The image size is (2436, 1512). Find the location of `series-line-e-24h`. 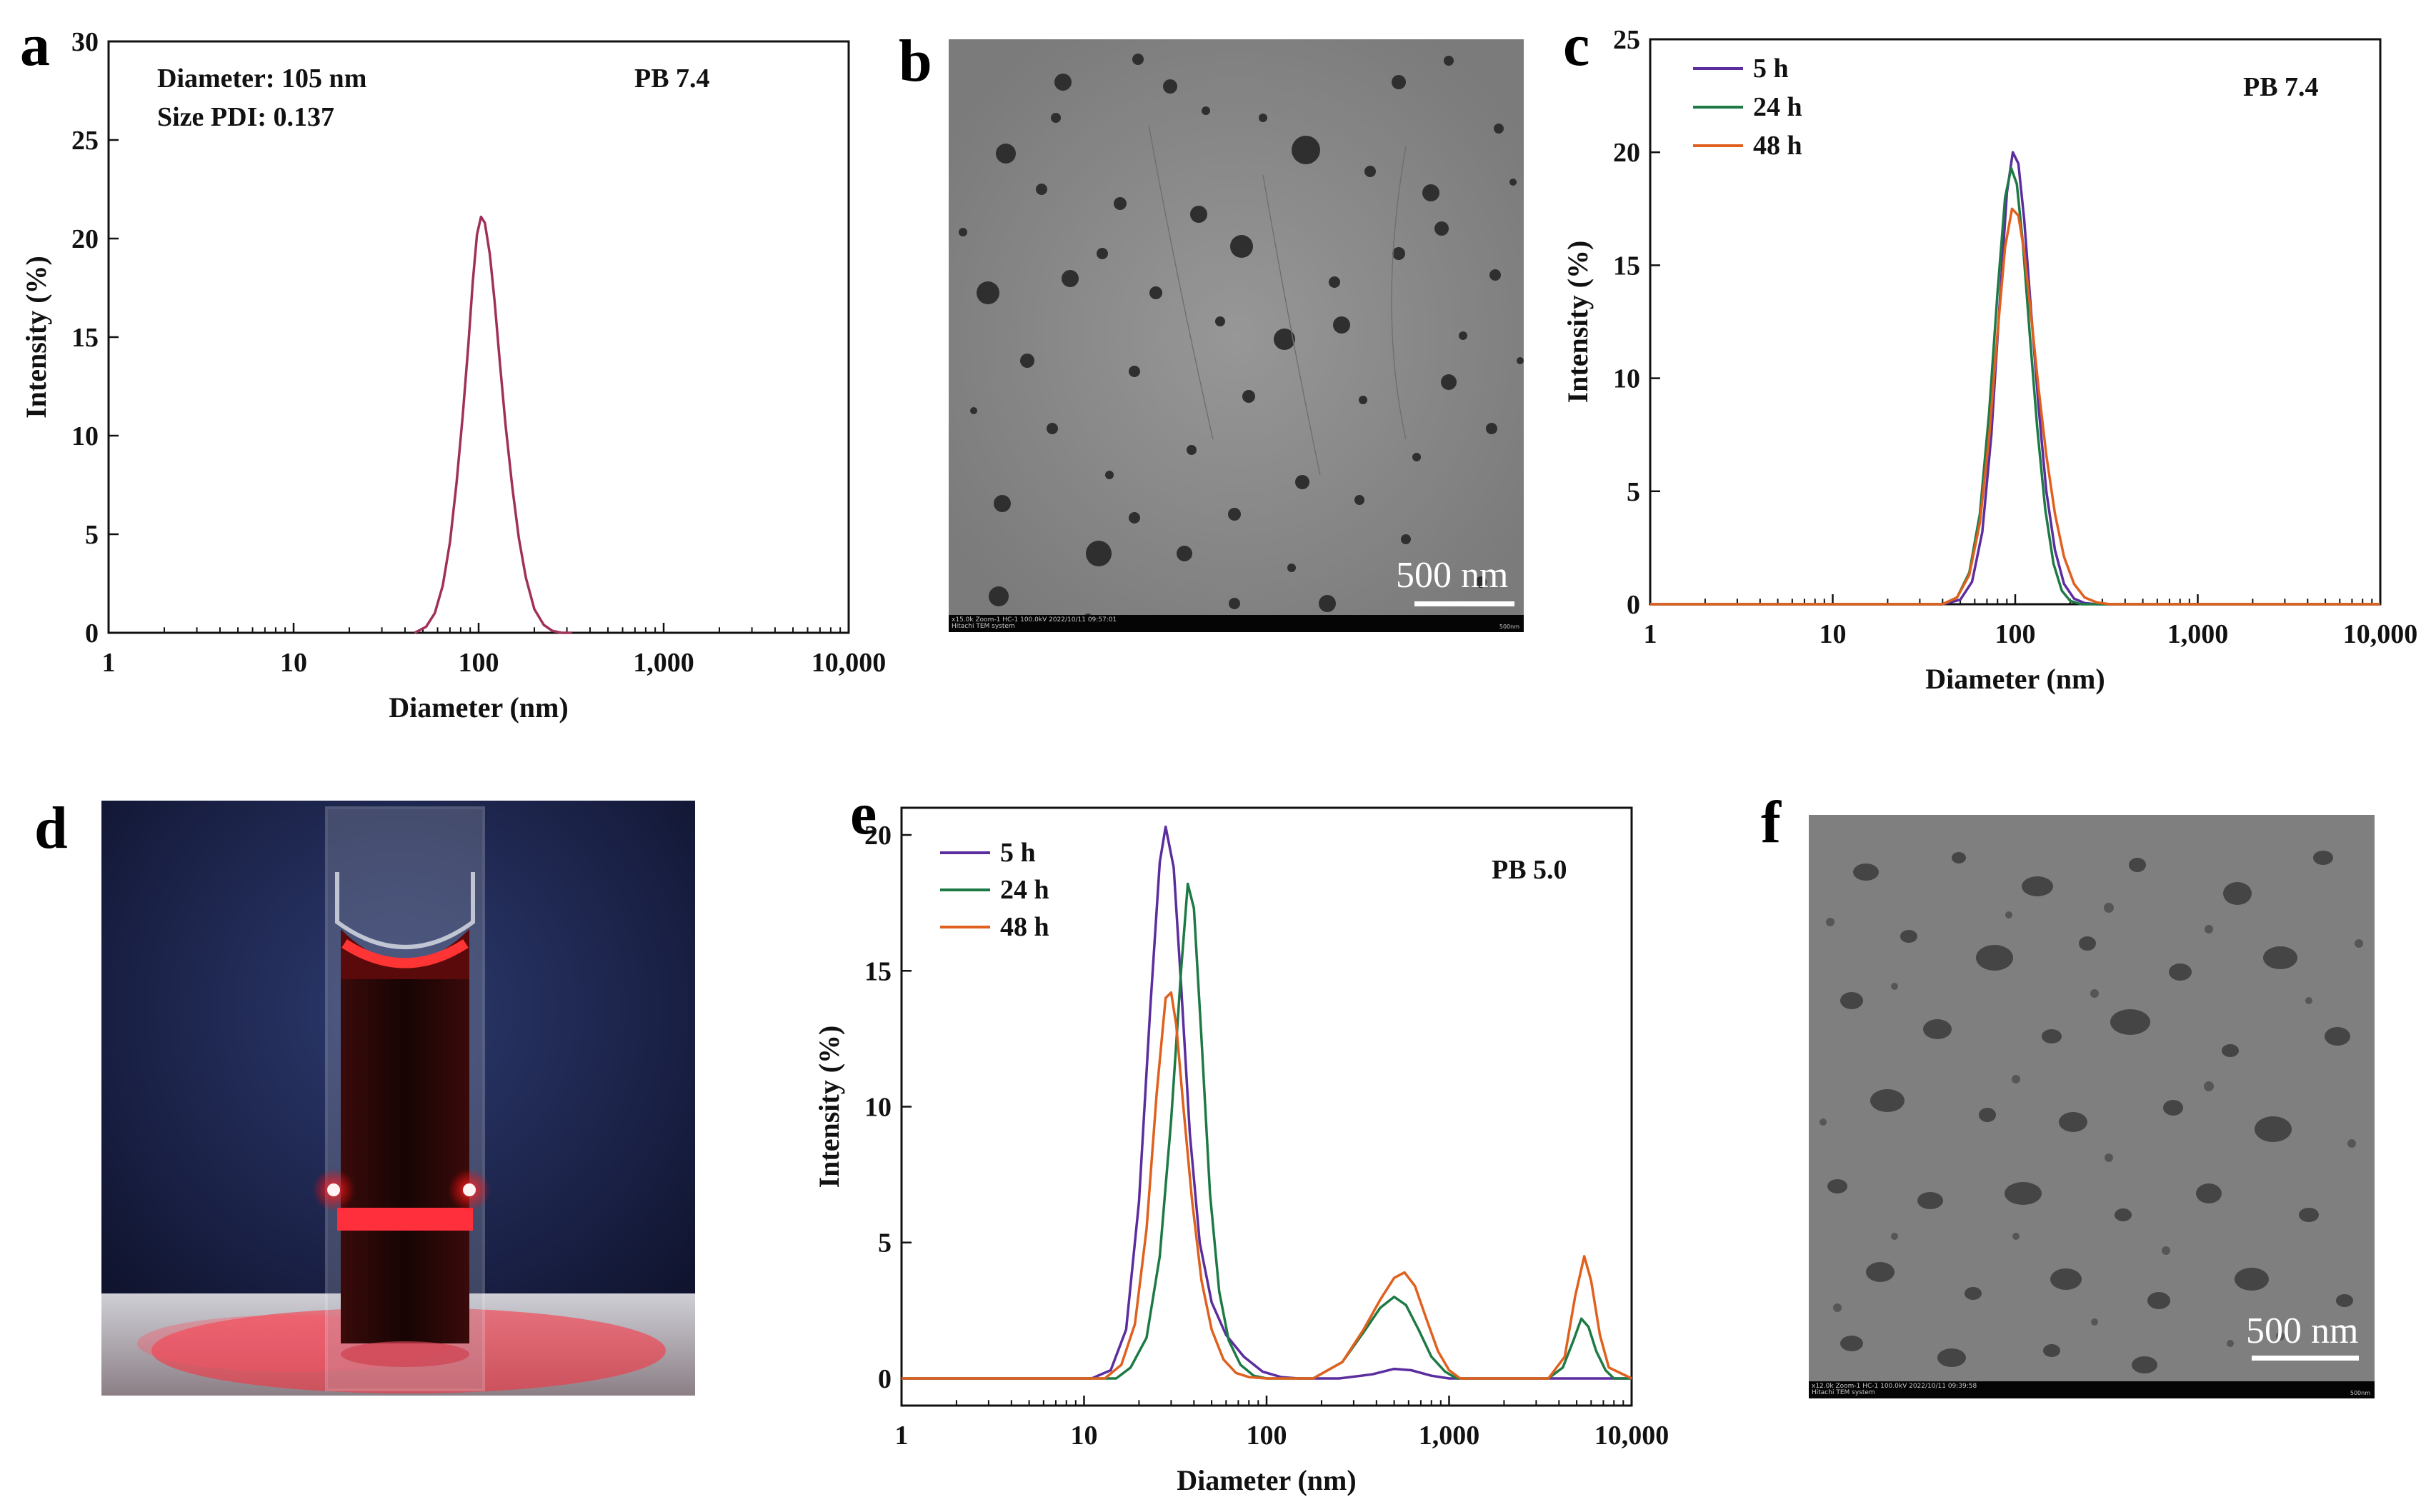

series-line-e-24h is located at coordinates (1267, 1131).